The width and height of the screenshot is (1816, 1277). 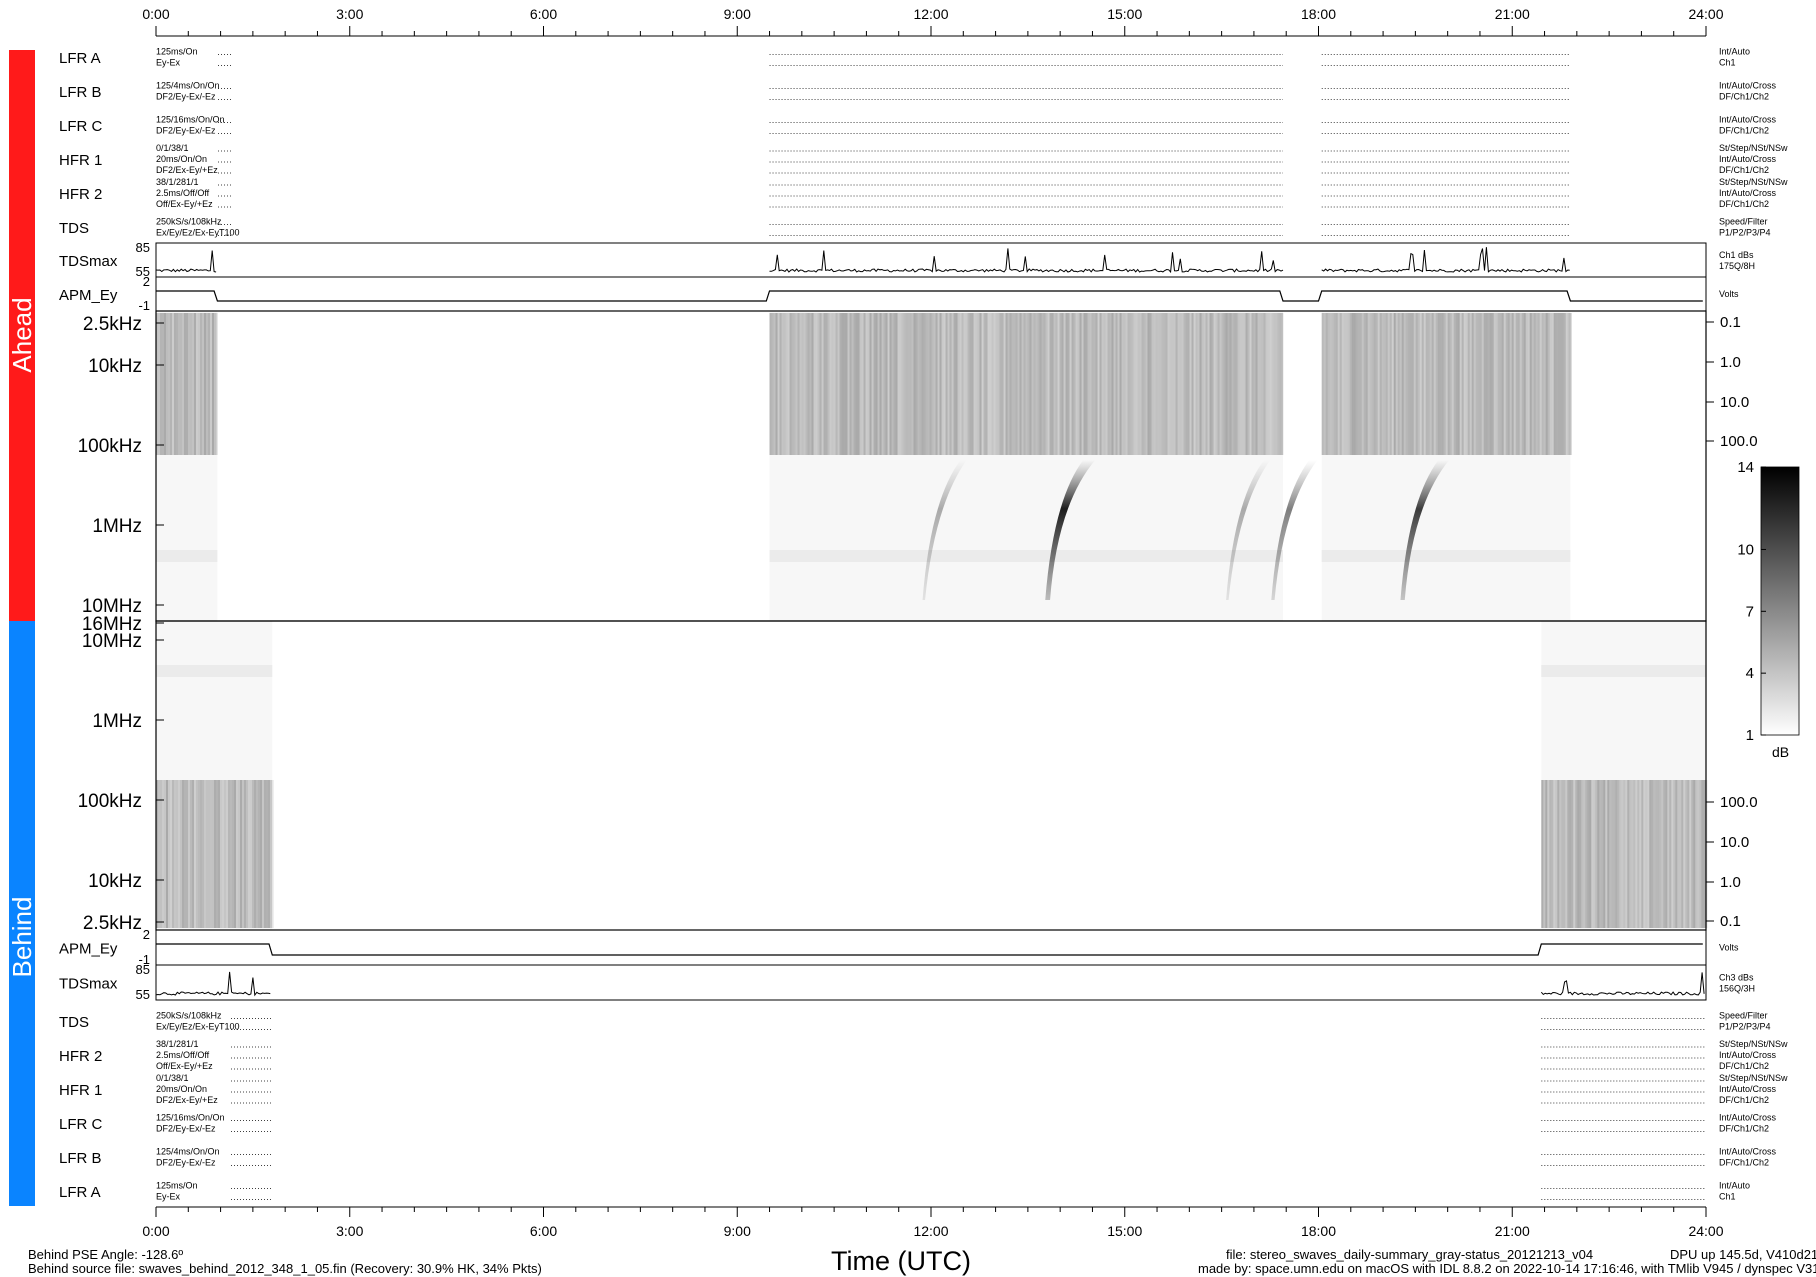 I want to click on behind-apm-label: APM_Ey, so click(x=88, y=949).